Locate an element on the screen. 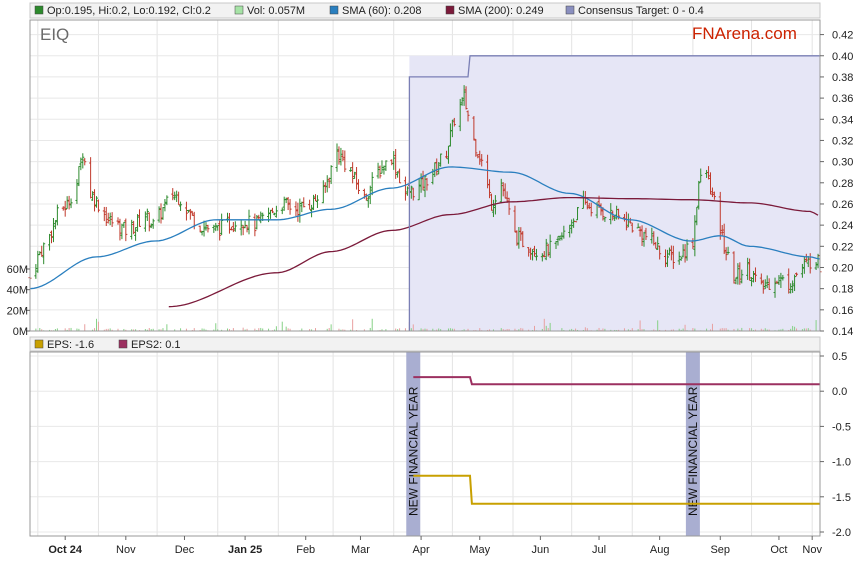 This screenshot has width=859, height=566. price-axis-label: 0.20 is located at coordinates (842, 268).